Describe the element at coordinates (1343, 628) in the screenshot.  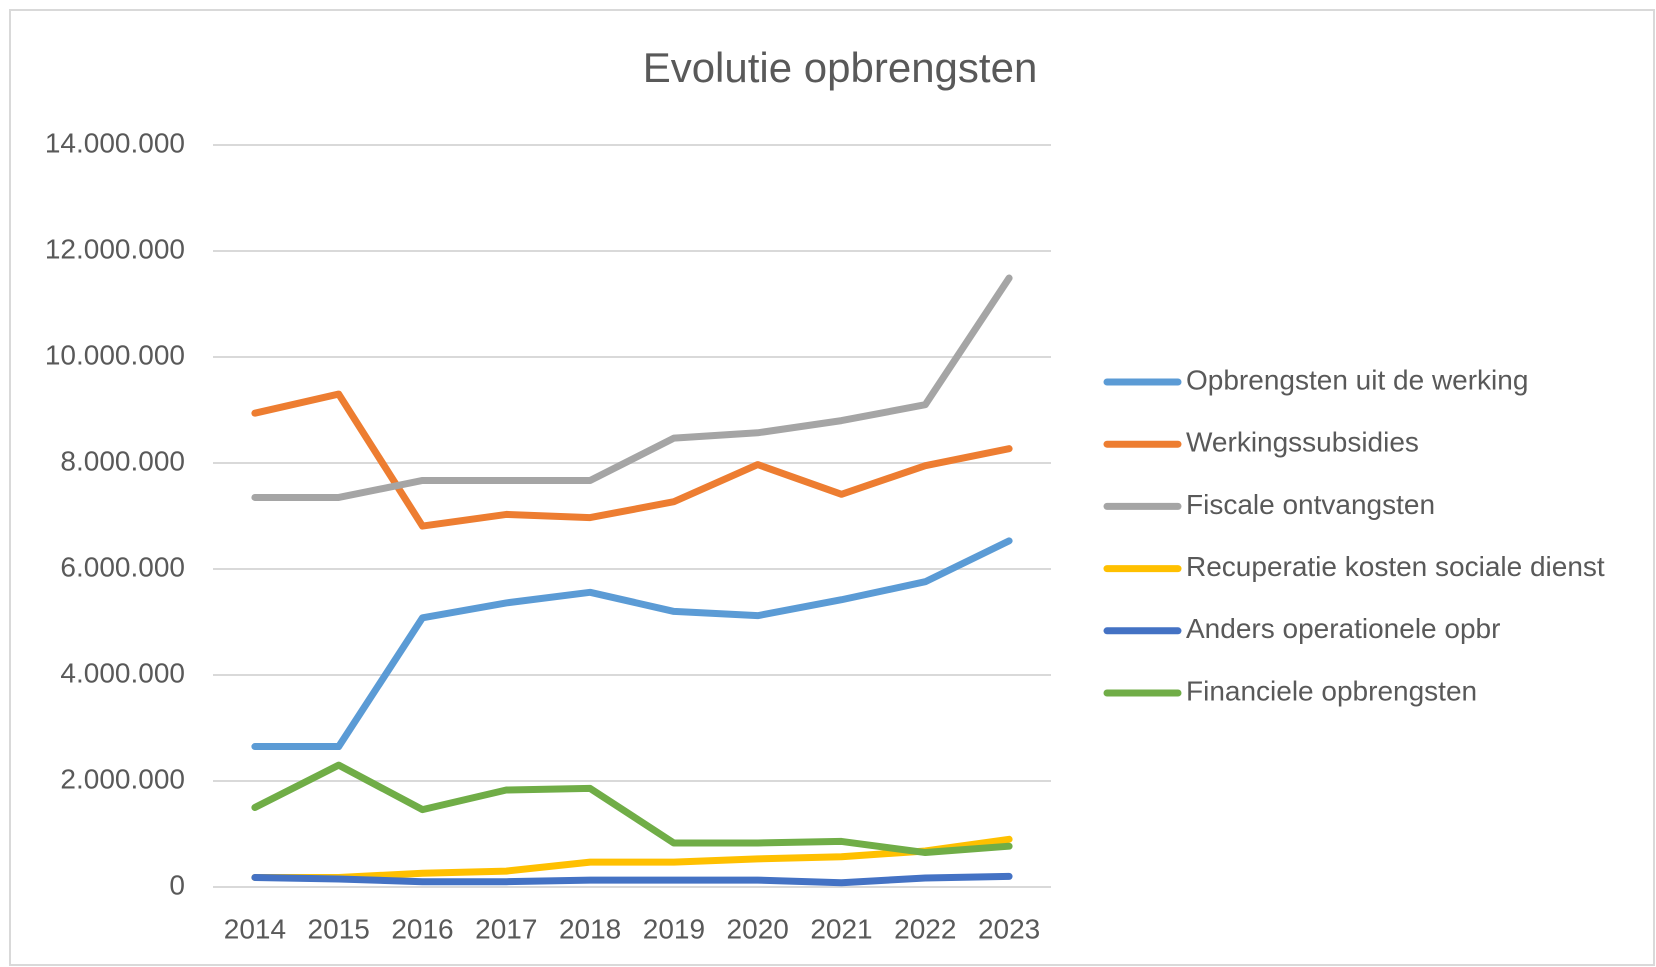
I see `legend-label: Anders operationele opbr` at that location.